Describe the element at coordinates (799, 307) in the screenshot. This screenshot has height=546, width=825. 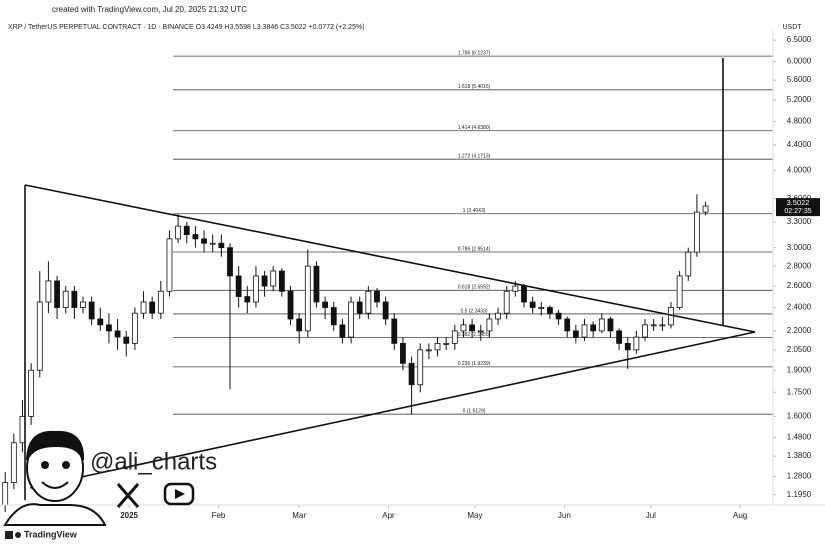
I see `y-tick-label: 2.4000` at that location.